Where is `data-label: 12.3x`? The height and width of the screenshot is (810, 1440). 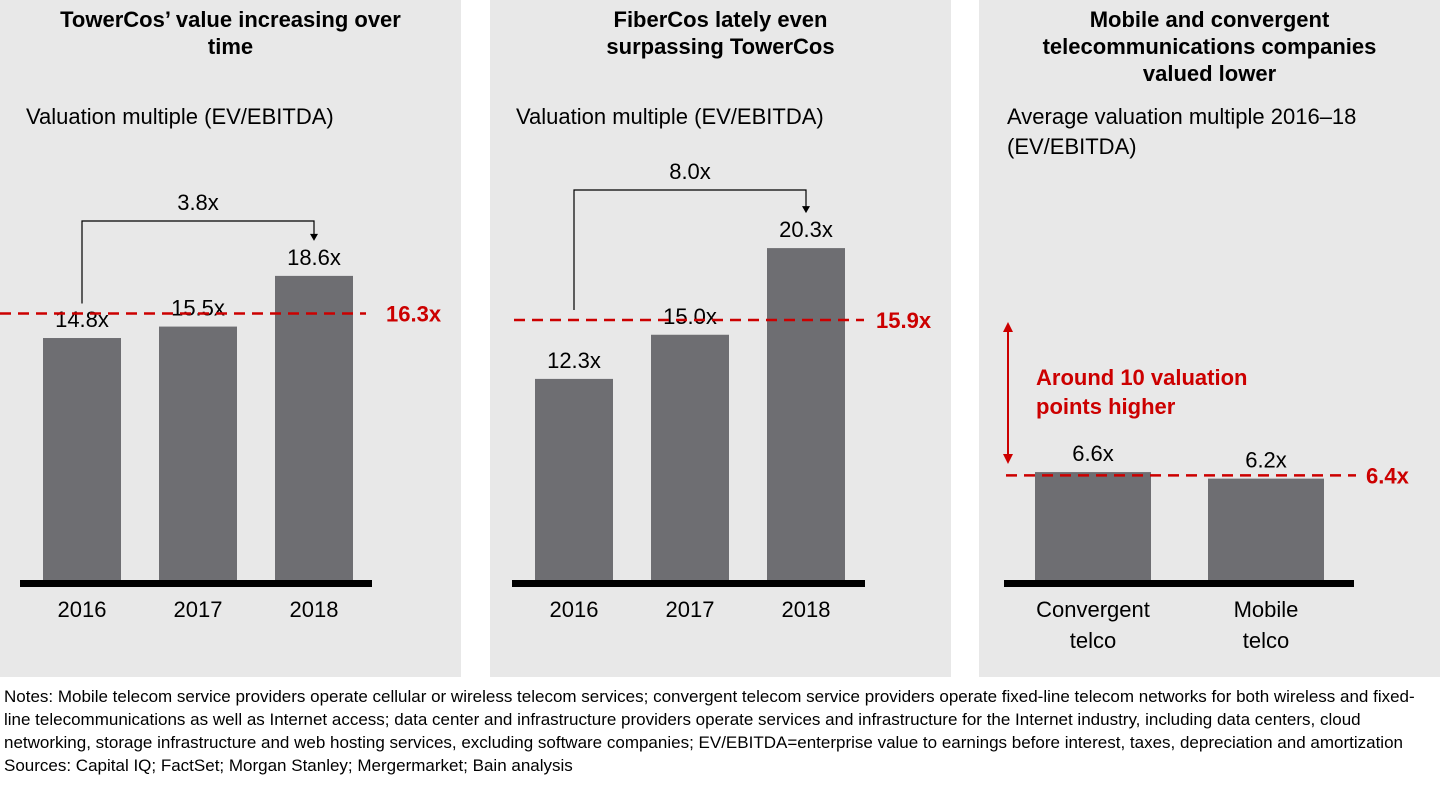
data-label: 12.3x is located at coordinates (574, 360).